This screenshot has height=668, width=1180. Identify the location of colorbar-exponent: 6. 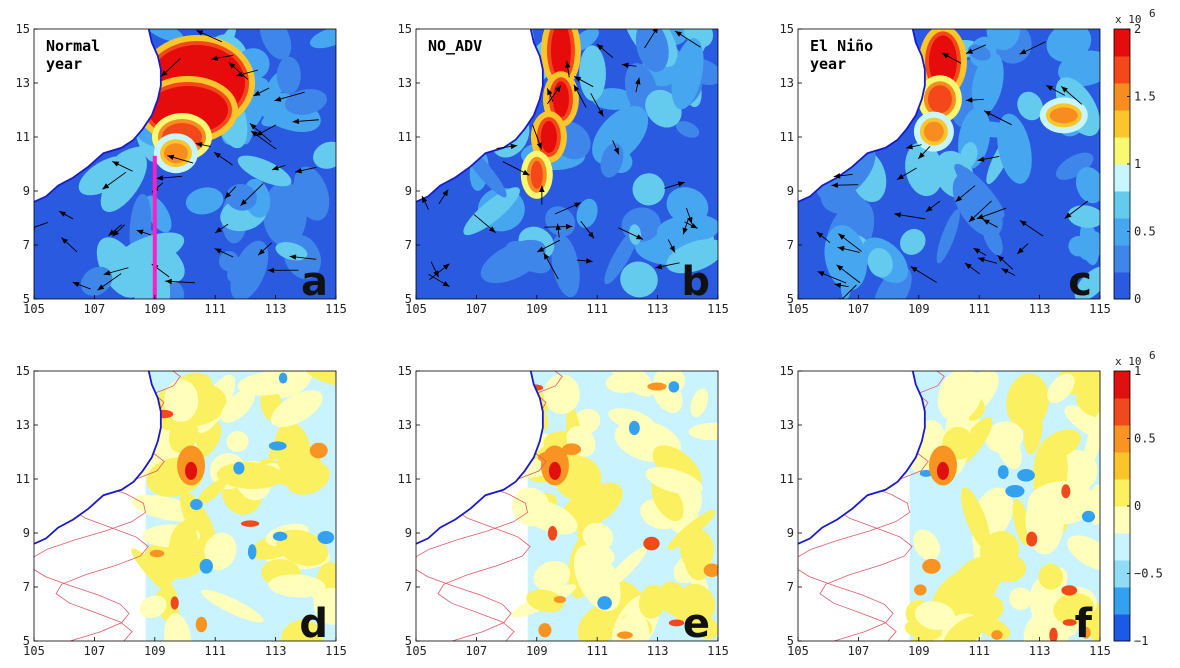
(1152, 355).